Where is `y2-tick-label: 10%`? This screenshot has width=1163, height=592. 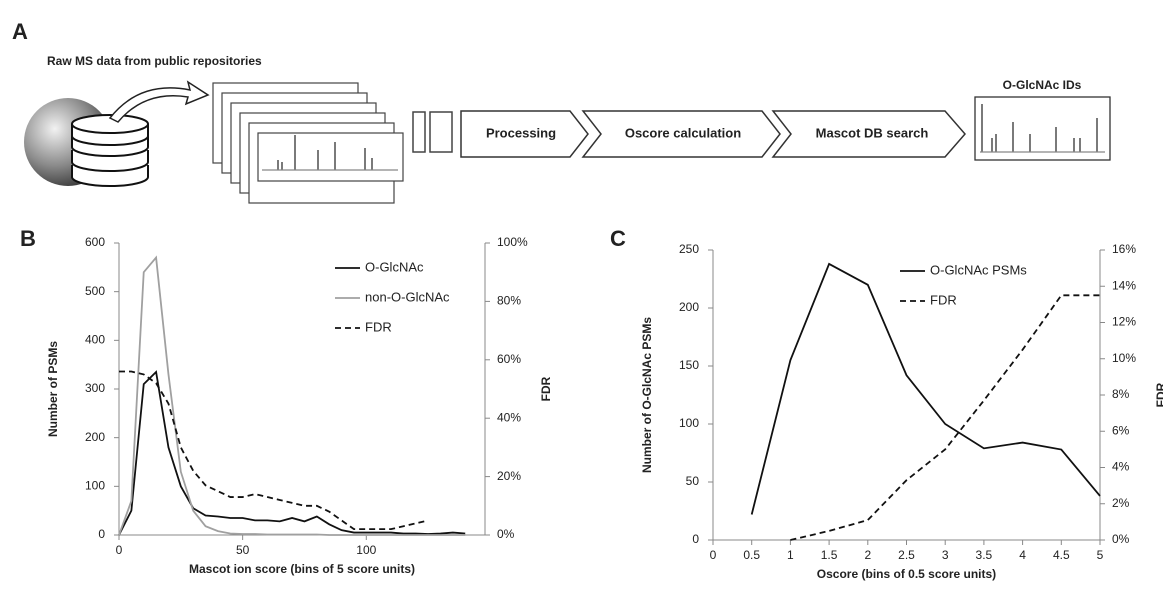 y2-tick-label: 10% is located at coordinates (1124, 358).